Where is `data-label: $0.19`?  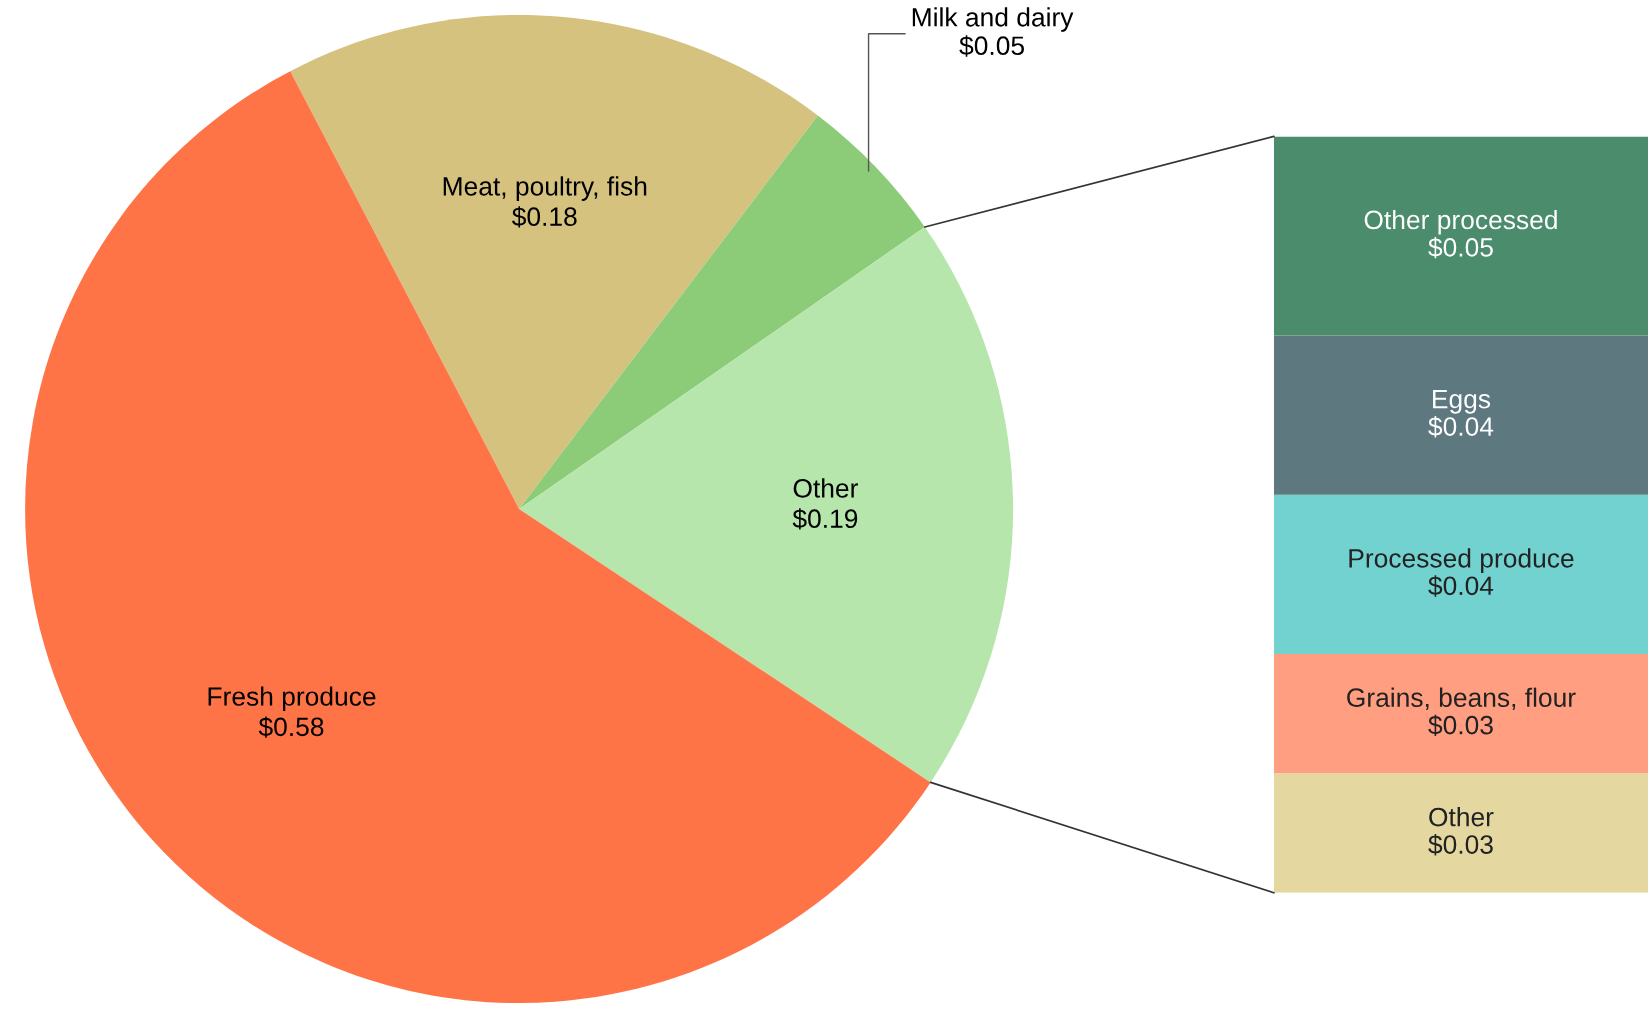
data-label: $0.19 is located at coordinates (825, 519).